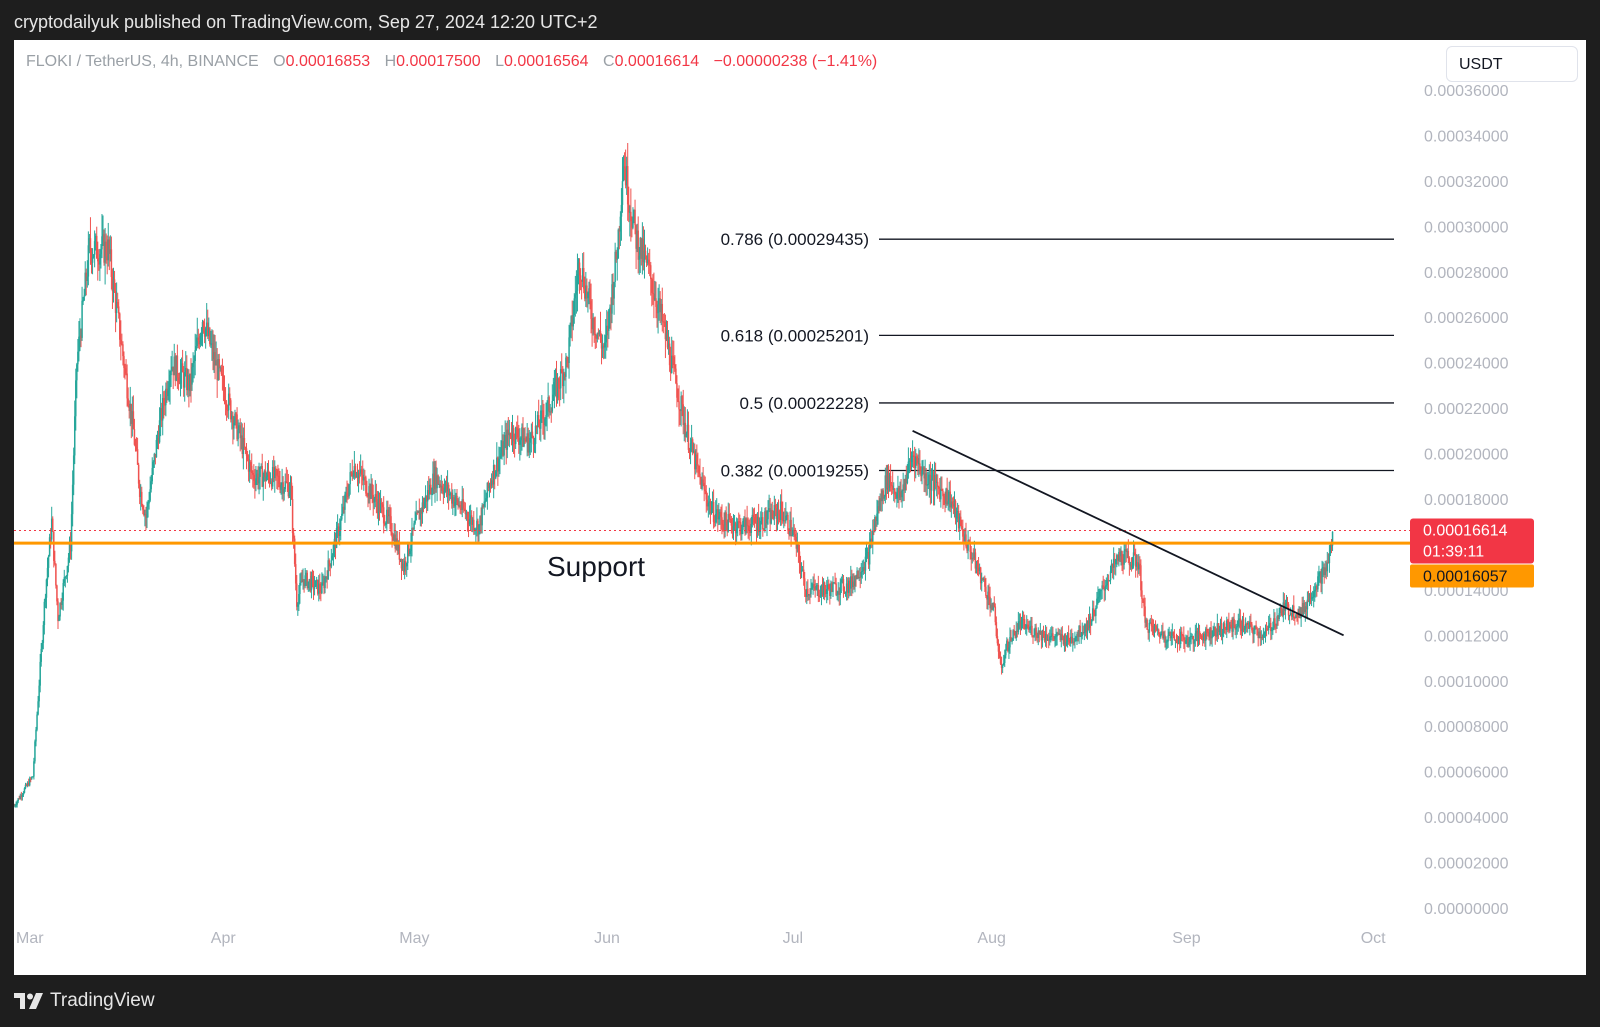  Describe the element at coordinates (1466, 909) in the screenshot. I see `y-tick-label: 0.00000000` at that location.